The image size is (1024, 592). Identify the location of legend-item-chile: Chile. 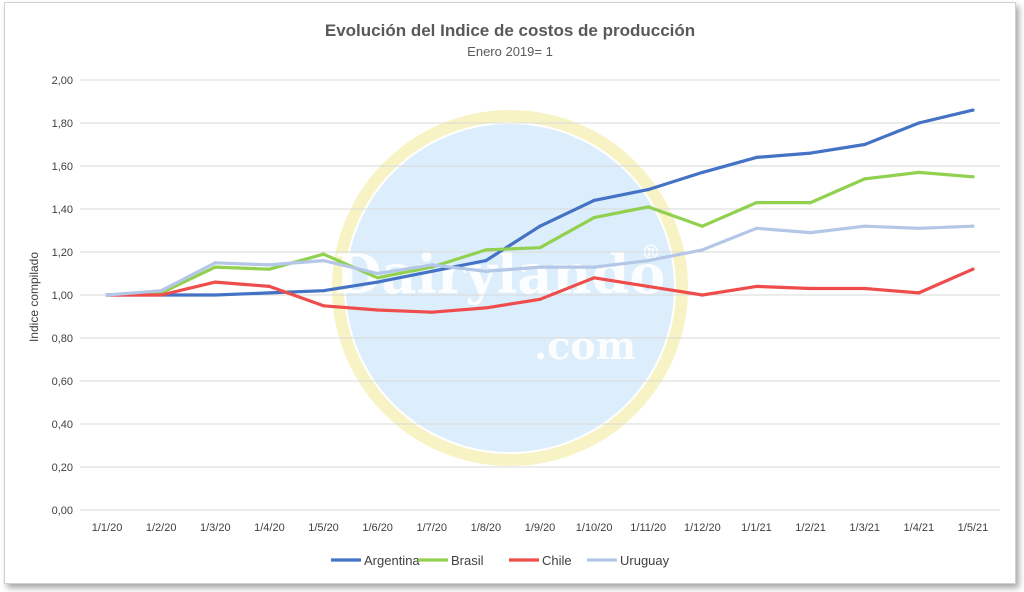
(540, 560).